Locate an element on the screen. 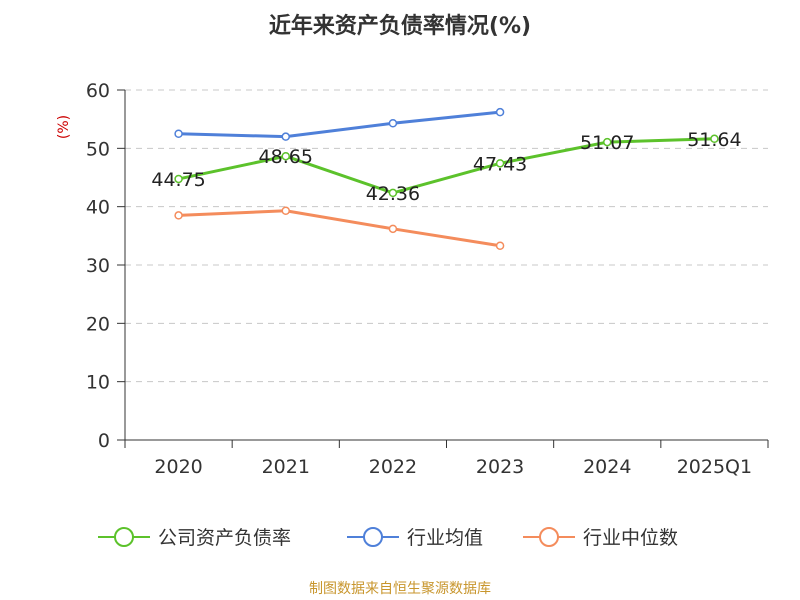 The width and height of the screenshot is (800, 600). legend-label: 行业中位数 is located at coordinates (630, 538).